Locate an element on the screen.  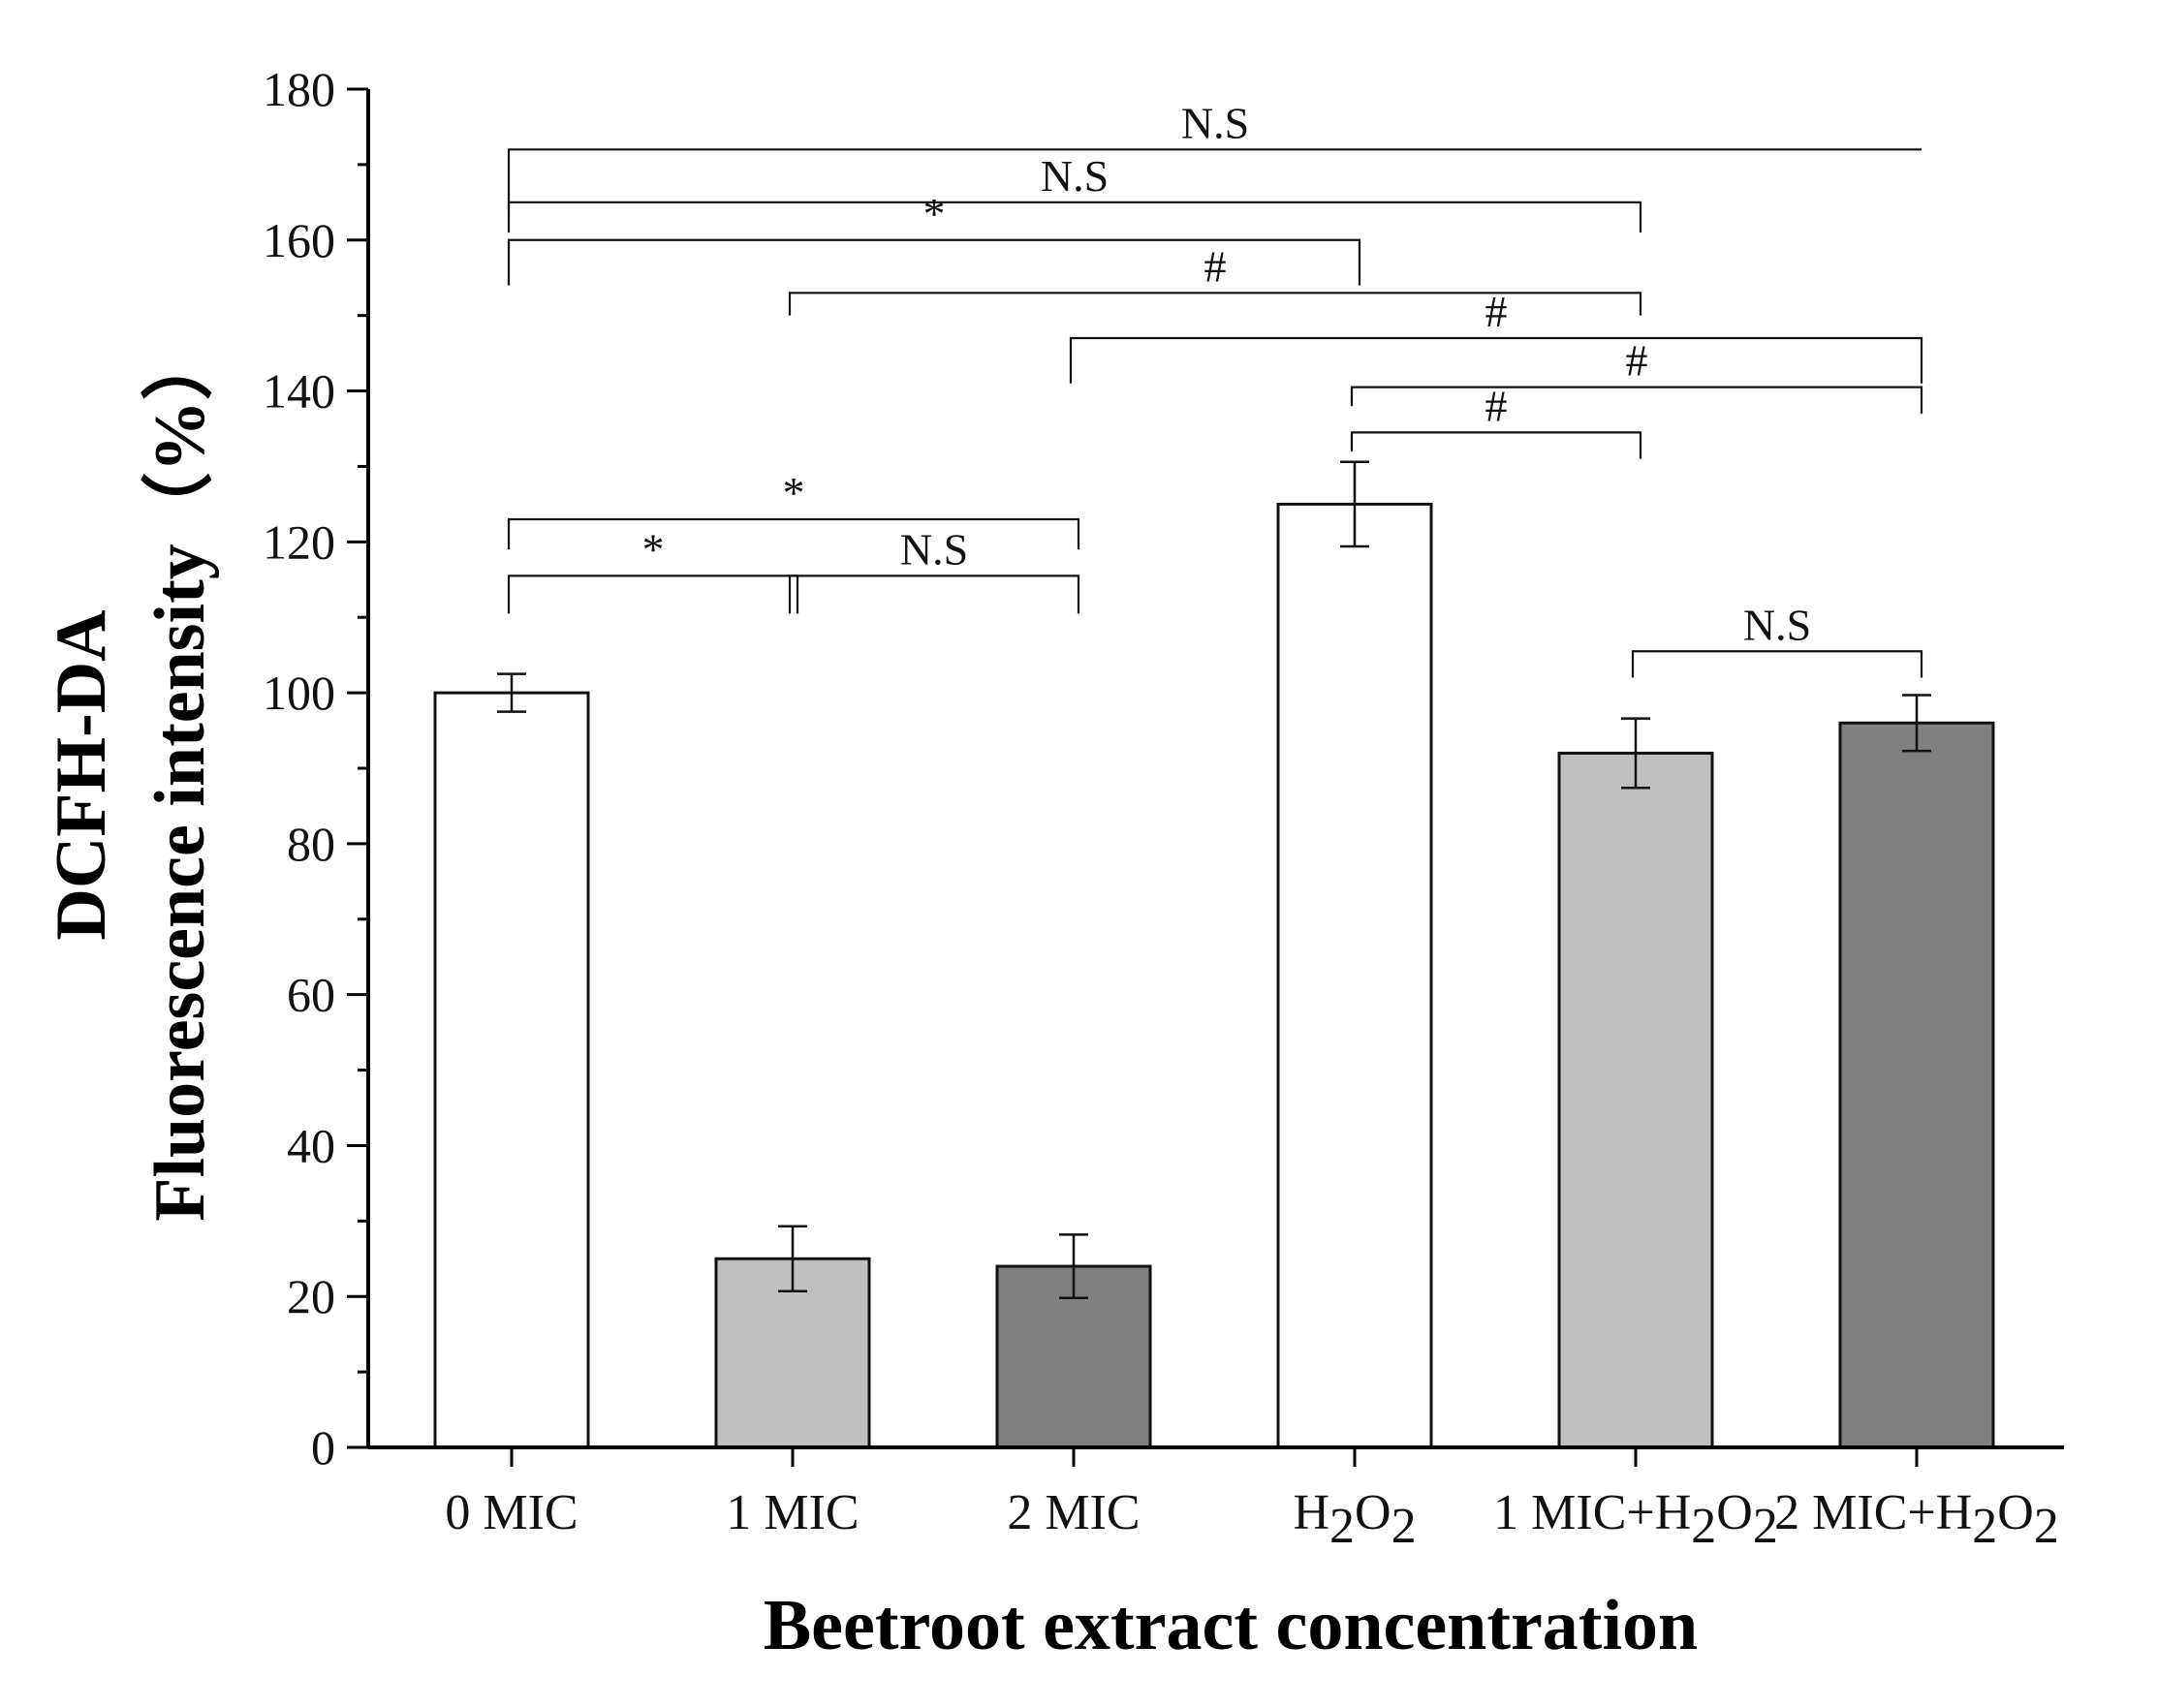
significance-label-2: * is located at coordinates (934, 213).